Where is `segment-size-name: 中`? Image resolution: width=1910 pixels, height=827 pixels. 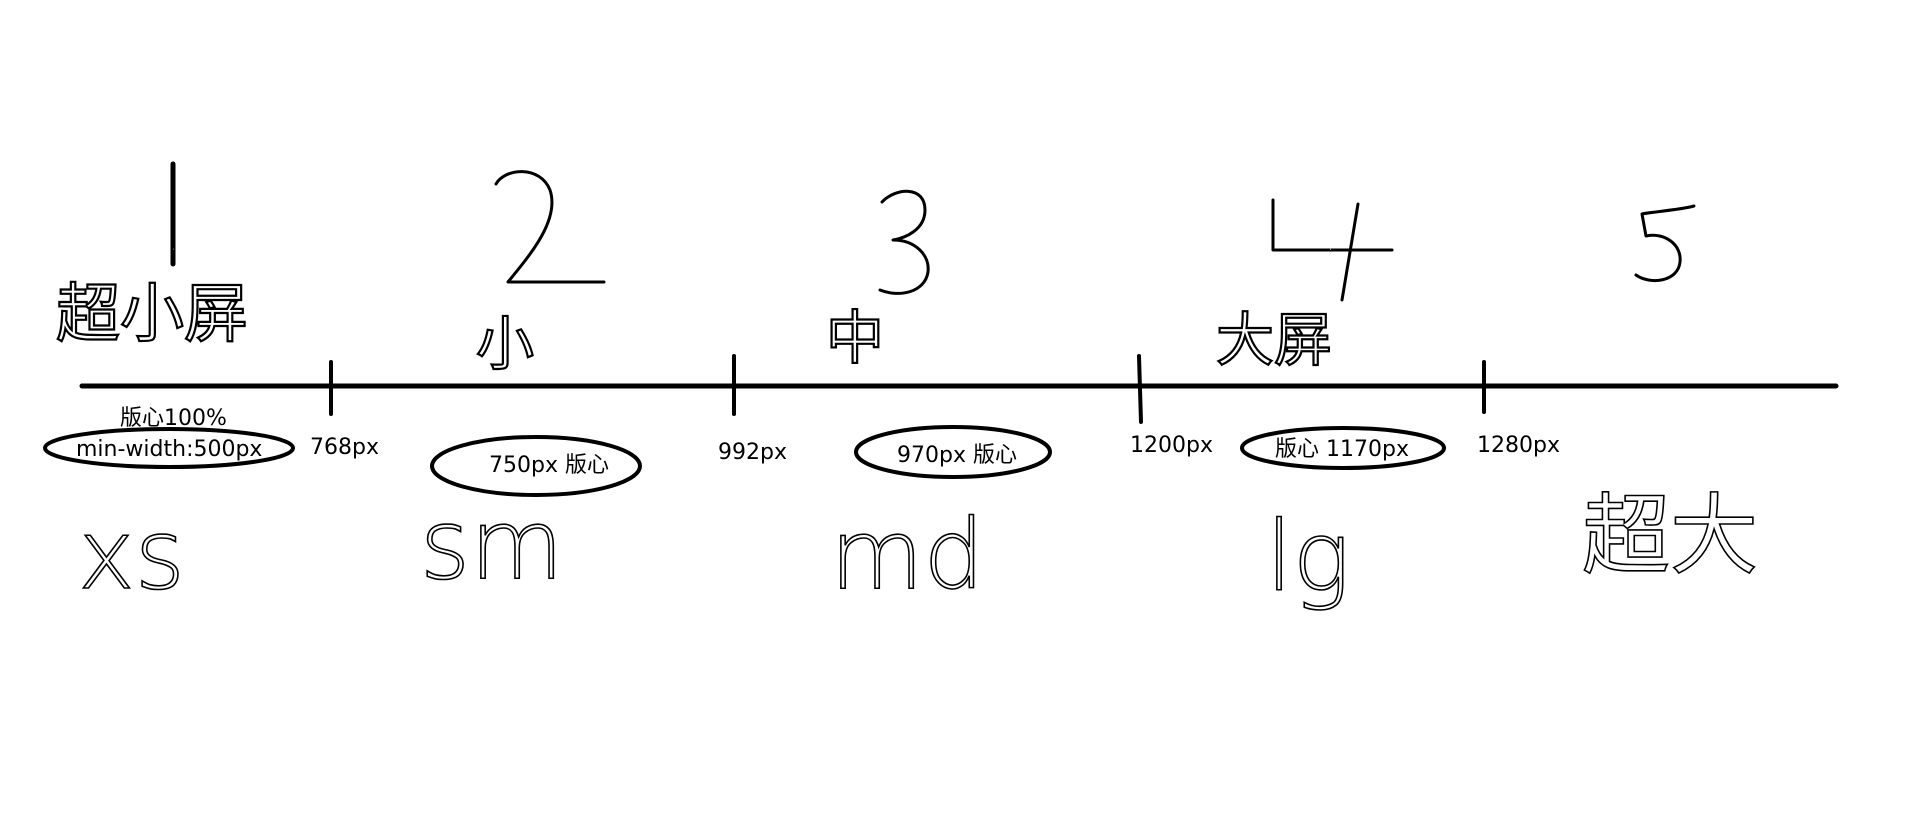
segment-size-name: 中 is located at coordinates (855, 338).